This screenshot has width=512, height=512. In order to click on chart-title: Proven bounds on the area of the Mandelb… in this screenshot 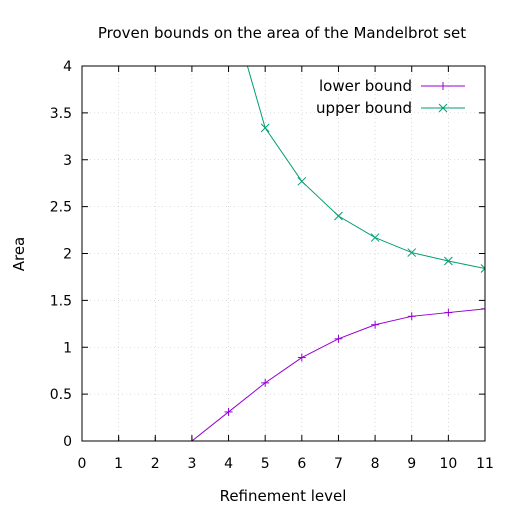, I will do `click(282, 33)`.